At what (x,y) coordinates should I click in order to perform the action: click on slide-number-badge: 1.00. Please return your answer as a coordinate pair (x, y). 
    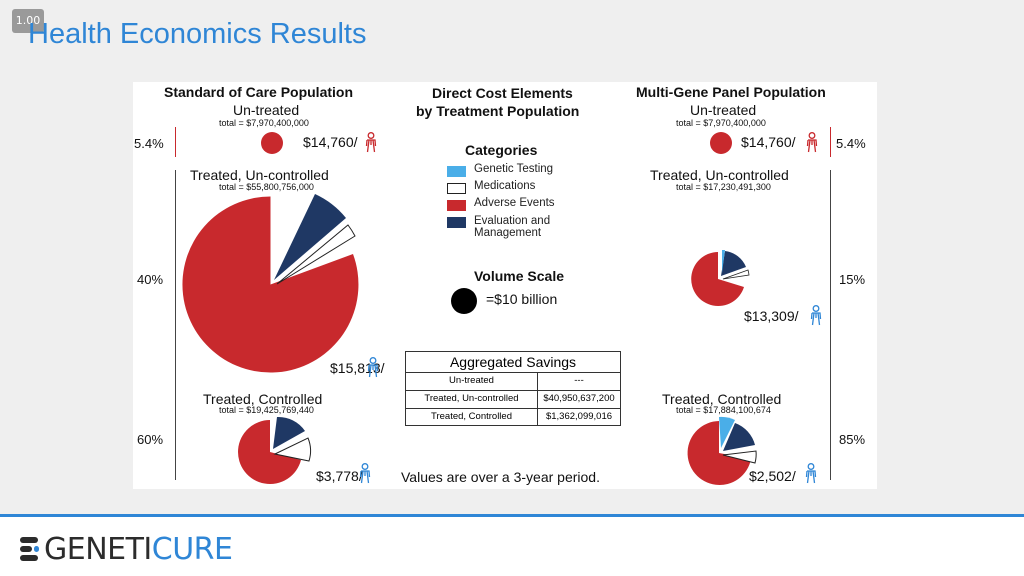
    Looking at the image, I should click on (28, 21).